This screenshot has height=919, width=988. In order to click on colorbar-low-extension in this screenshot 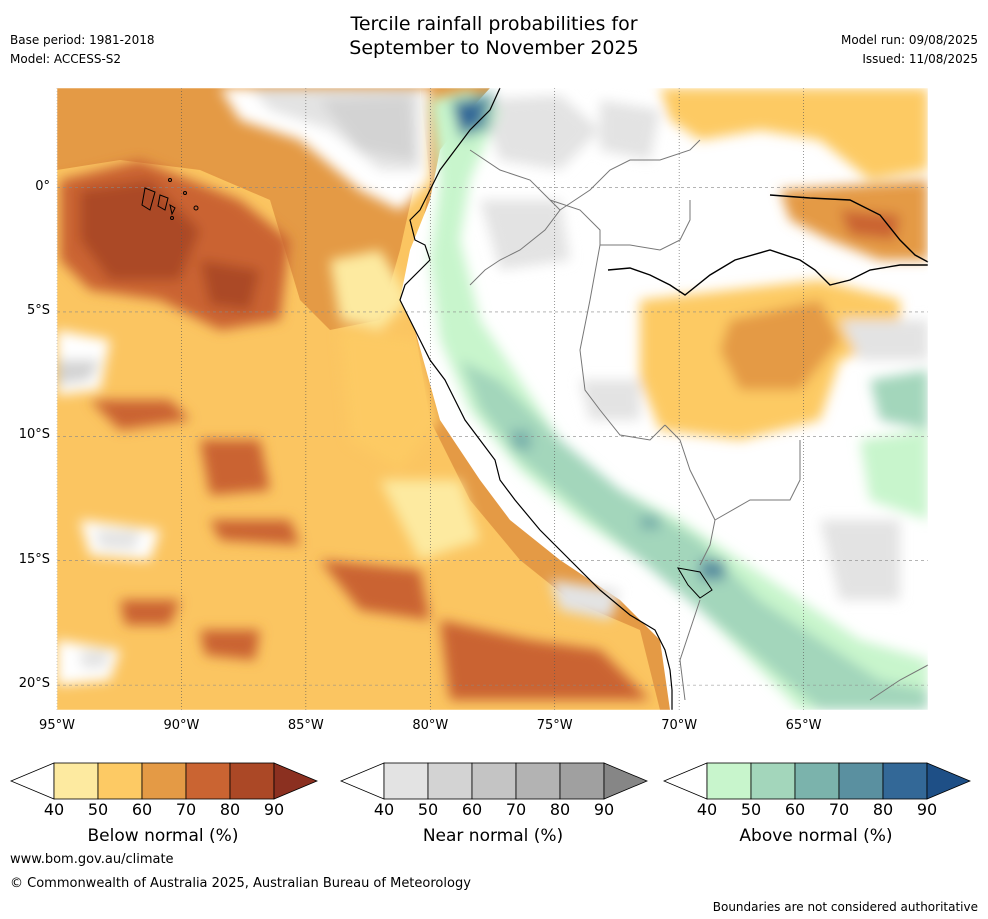, I will do `click(362, 781)`.